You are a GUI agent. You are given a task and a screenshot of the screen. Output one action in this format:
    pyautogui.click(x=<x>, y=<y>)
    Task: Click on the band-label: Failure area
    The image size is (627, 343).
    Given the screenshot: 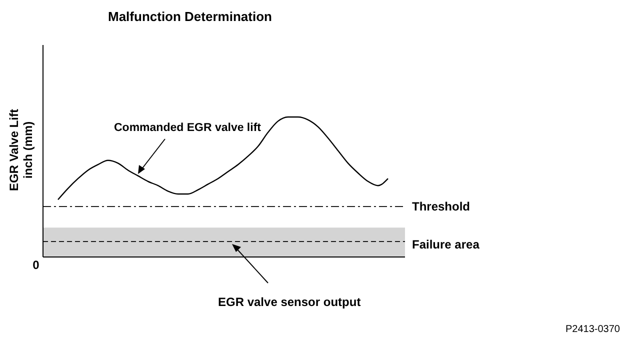 What is the action you would take?
    pyautogui.click(x=446, y=244)
    